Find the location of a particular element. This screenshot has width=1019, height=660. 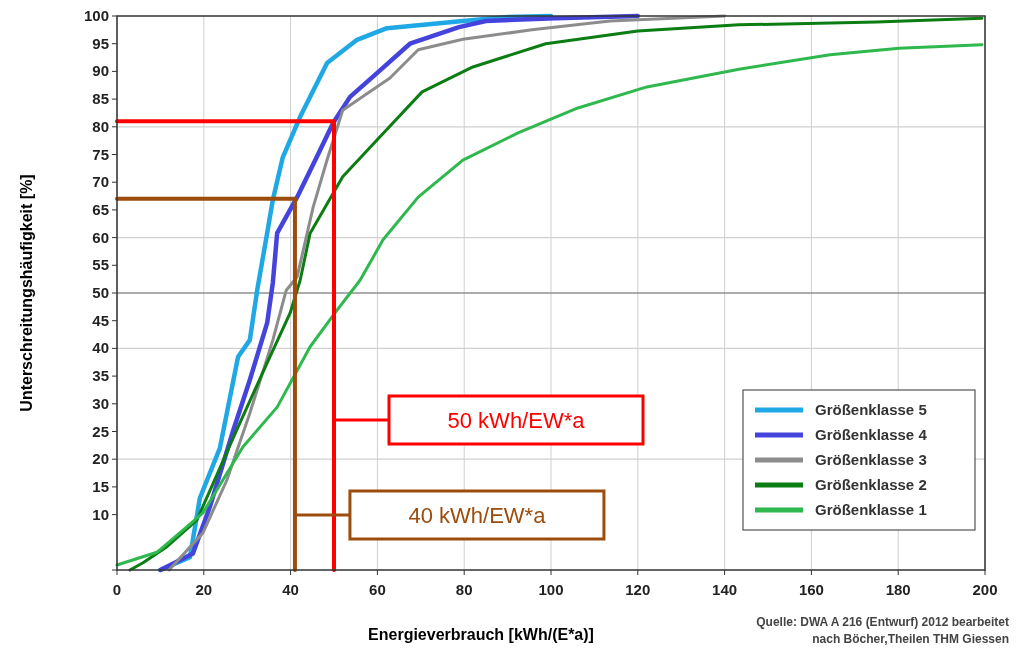

legend-label: Größenklasse 4 is located at coordinates (871, 434).